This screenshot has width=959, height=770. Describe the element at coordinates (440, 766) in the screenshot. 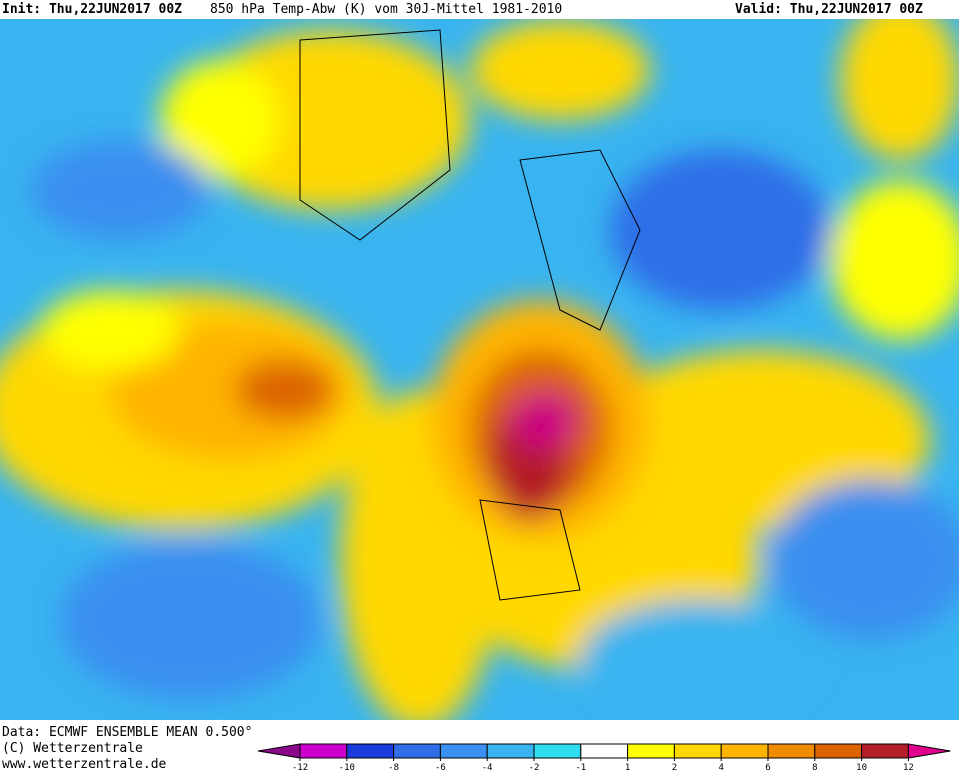

I see `colorbar-label: -6` at that location.